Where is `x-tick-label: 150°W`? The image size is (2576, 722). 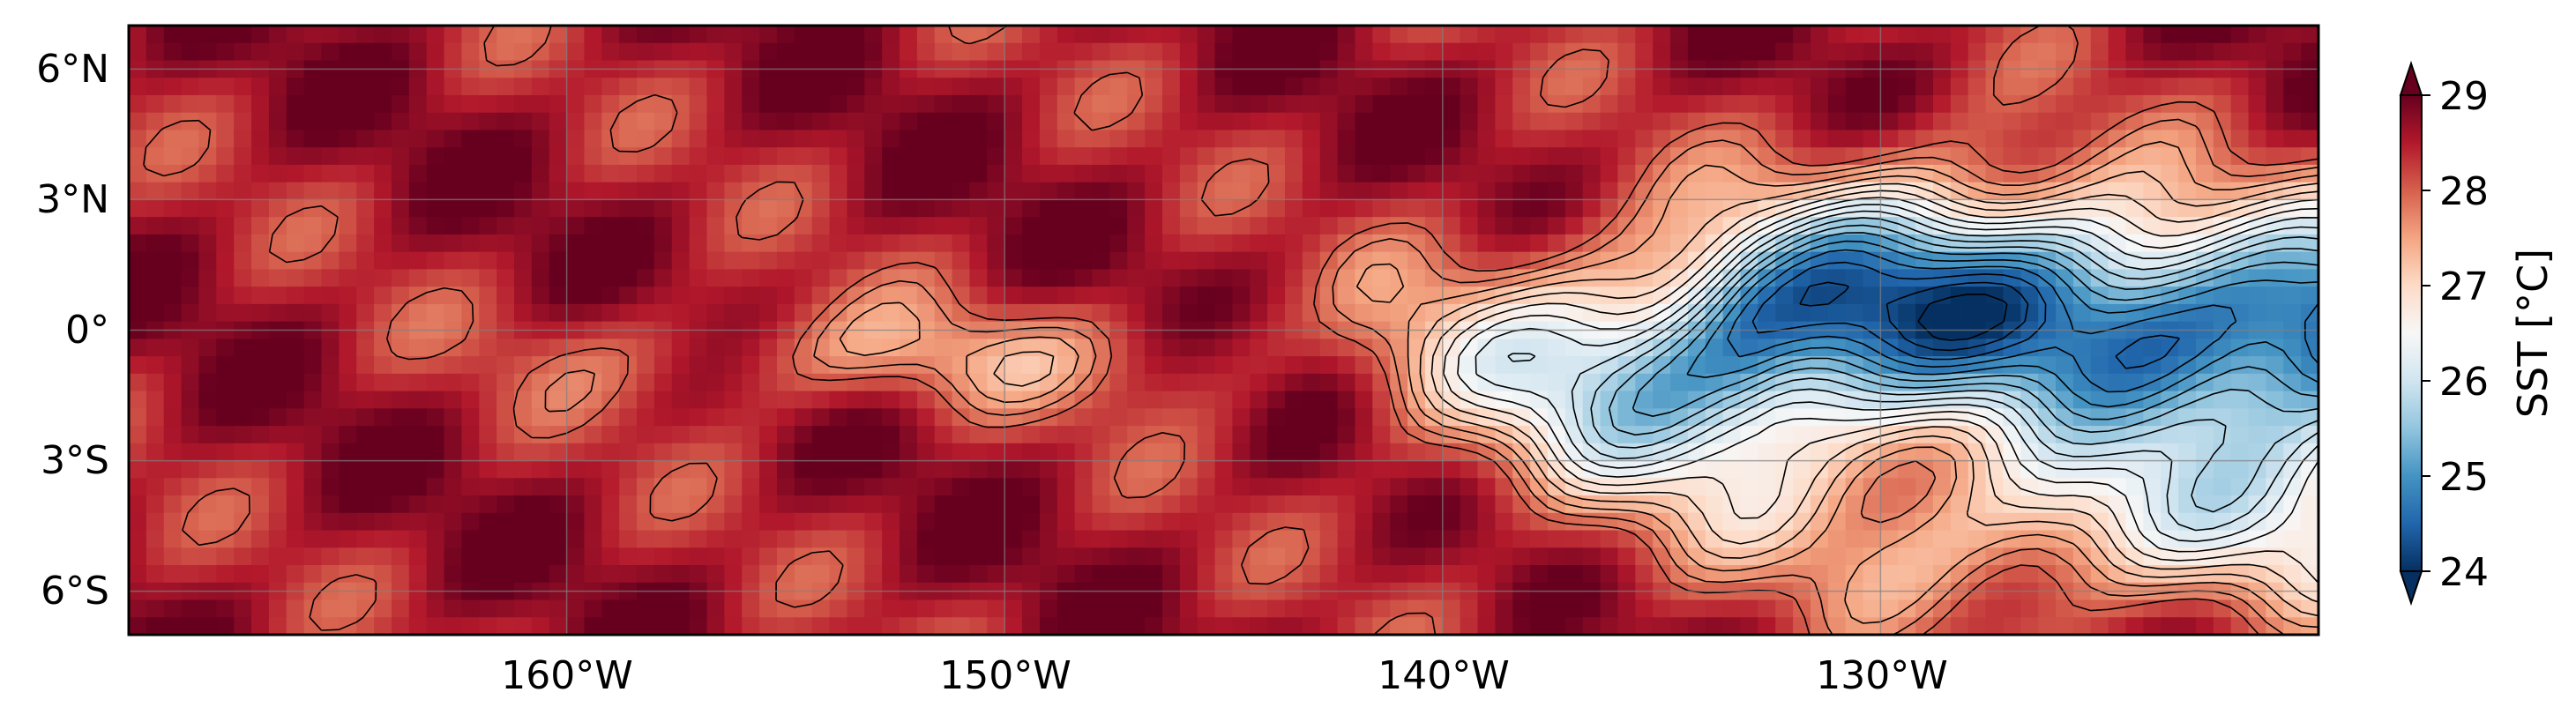
x-tick-label: 150°W is located at coordinates (1005, 675).